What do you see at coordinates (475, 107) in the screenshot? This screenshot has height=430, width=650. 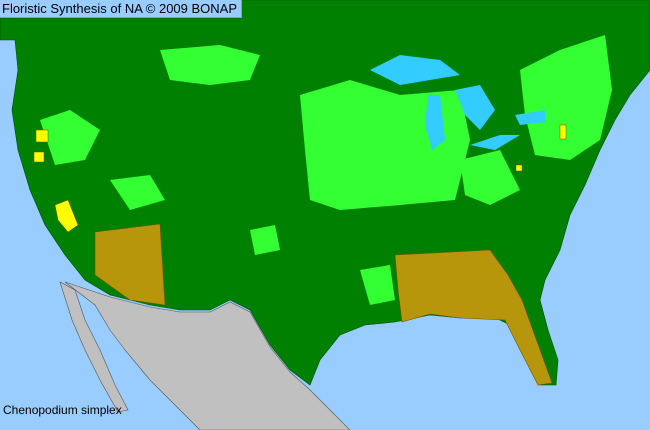 I see `lake-huron` at bounding box center [475, 107].